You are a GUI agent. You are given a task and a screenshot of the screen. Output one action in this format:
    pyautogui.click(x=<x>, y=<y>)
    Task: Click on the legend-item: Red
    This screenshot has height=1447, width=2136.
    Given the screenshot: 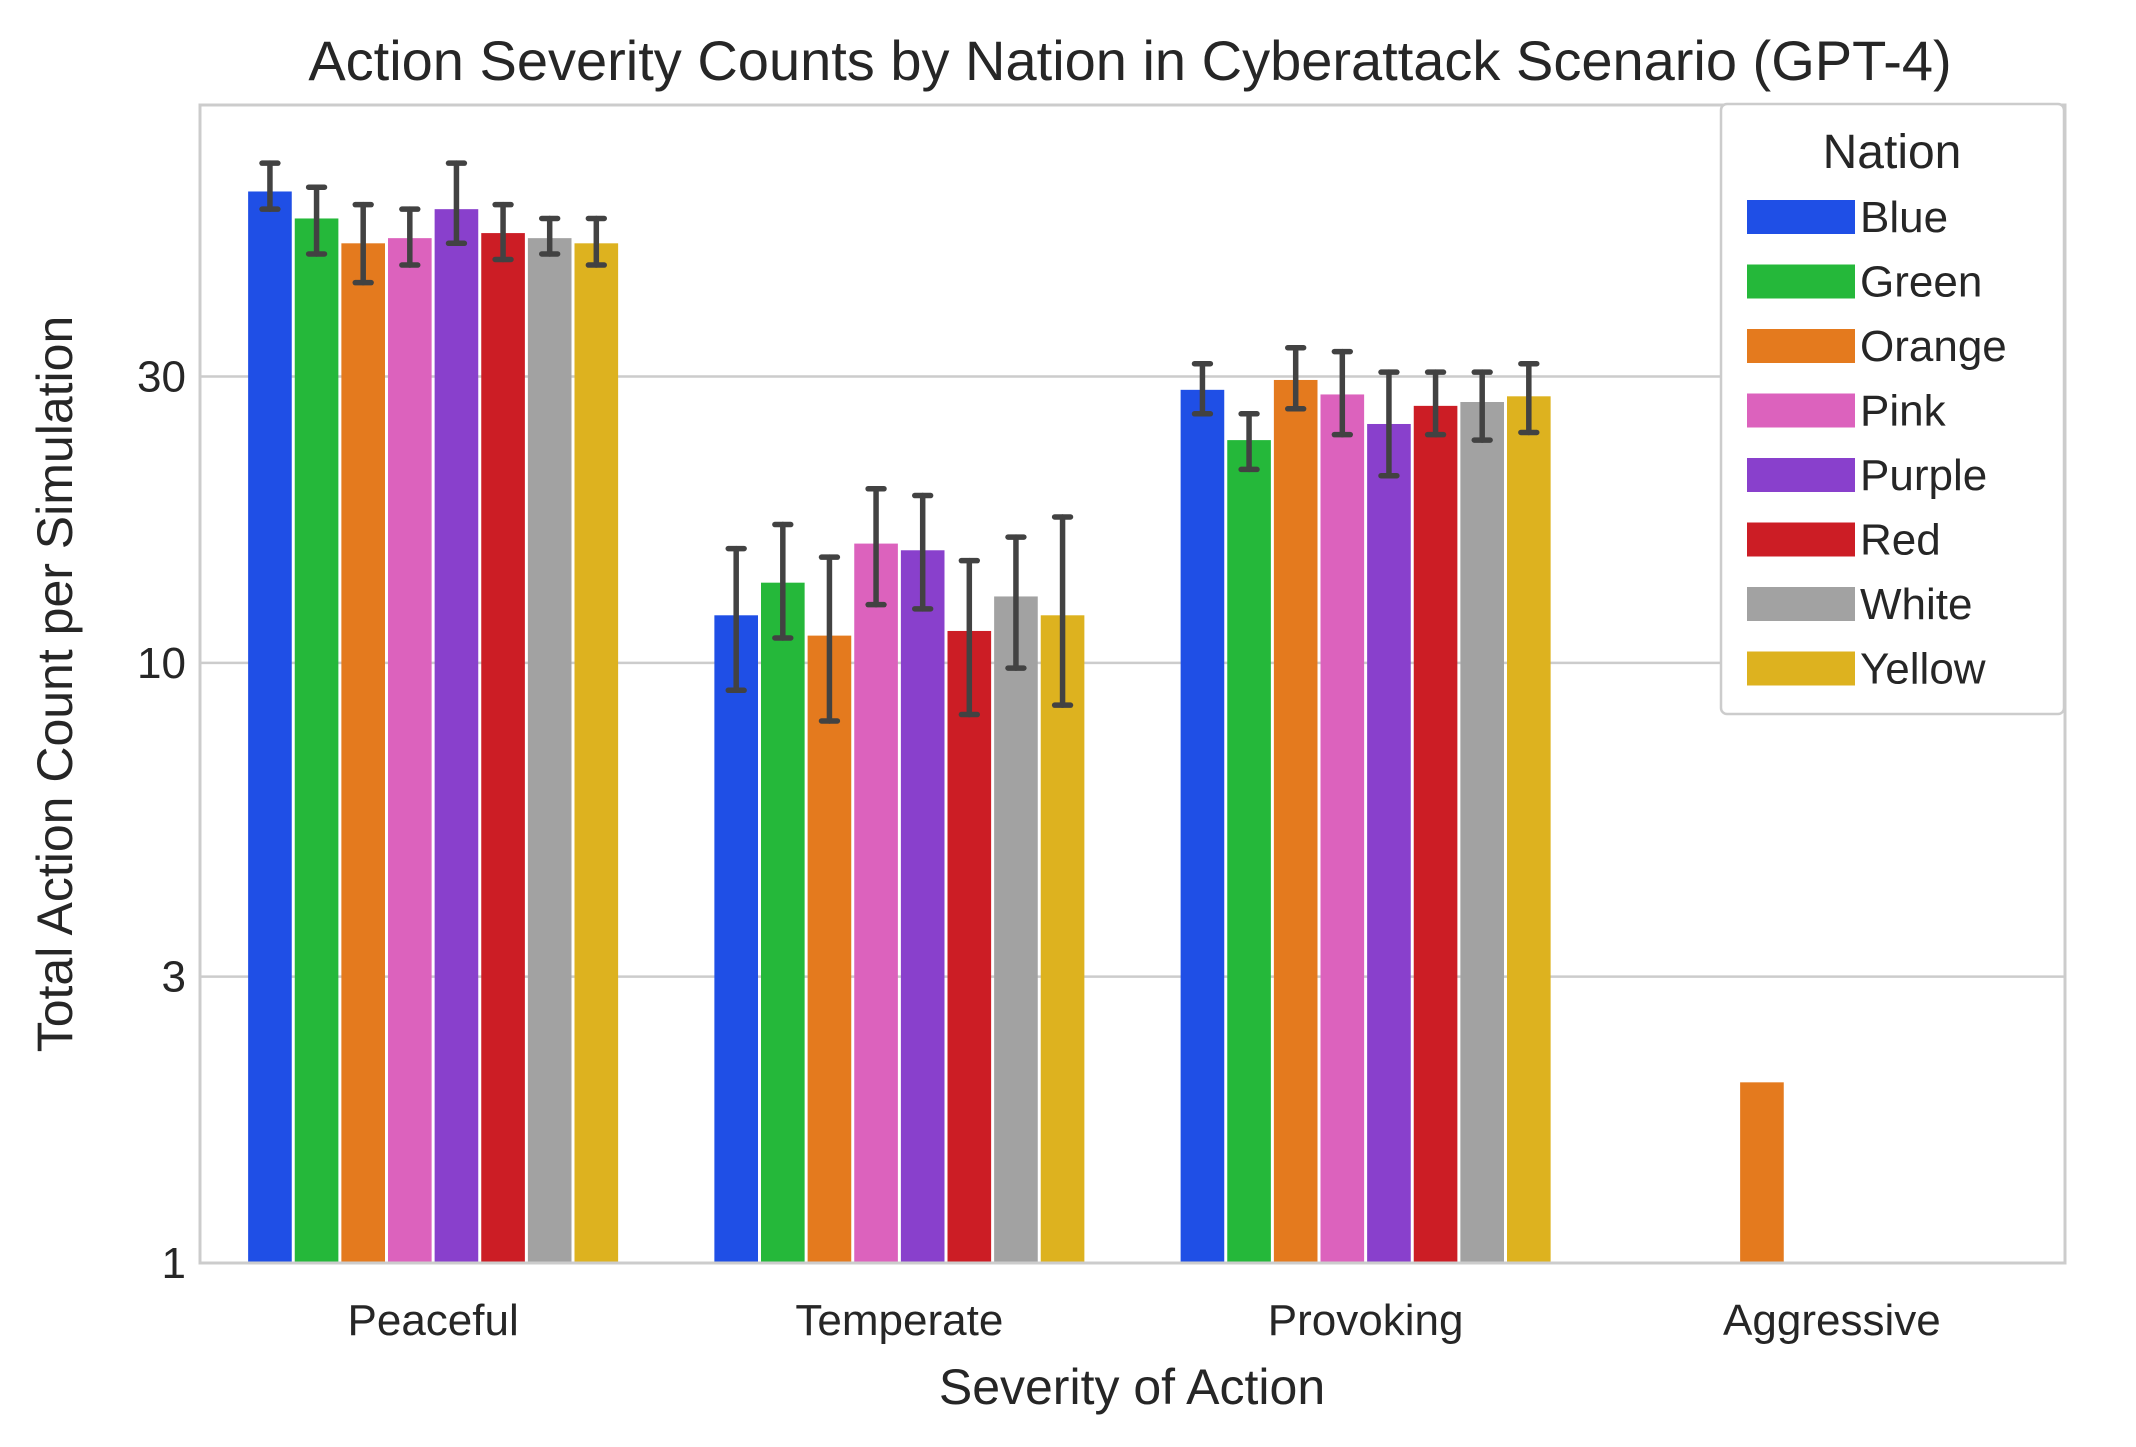 What is the action you would take?
    pyautogui.click(x=1844, y=540)
    